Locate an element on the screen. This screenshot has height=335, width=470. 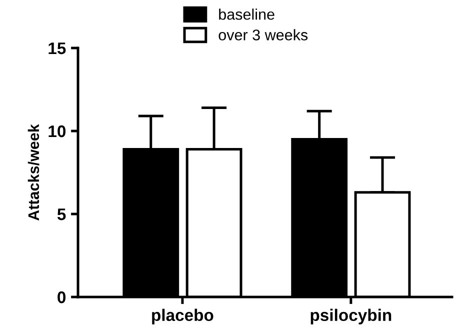
y-tick-label: 5 is located at coordinates (61, 214).